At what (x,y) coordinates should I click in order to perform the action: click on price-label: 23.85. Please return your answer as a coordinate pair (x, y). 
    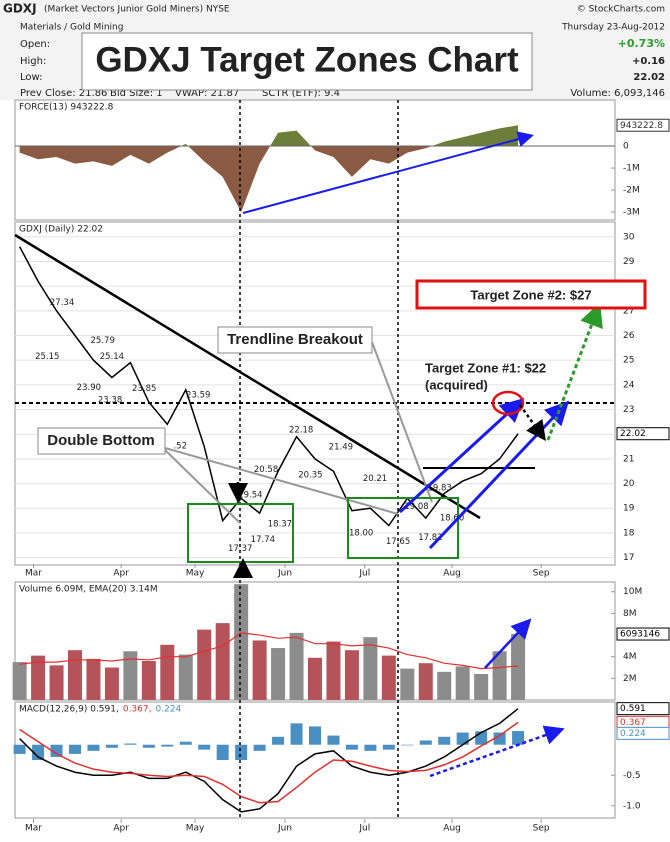
    Looking at the image, I should click on (144, 389).